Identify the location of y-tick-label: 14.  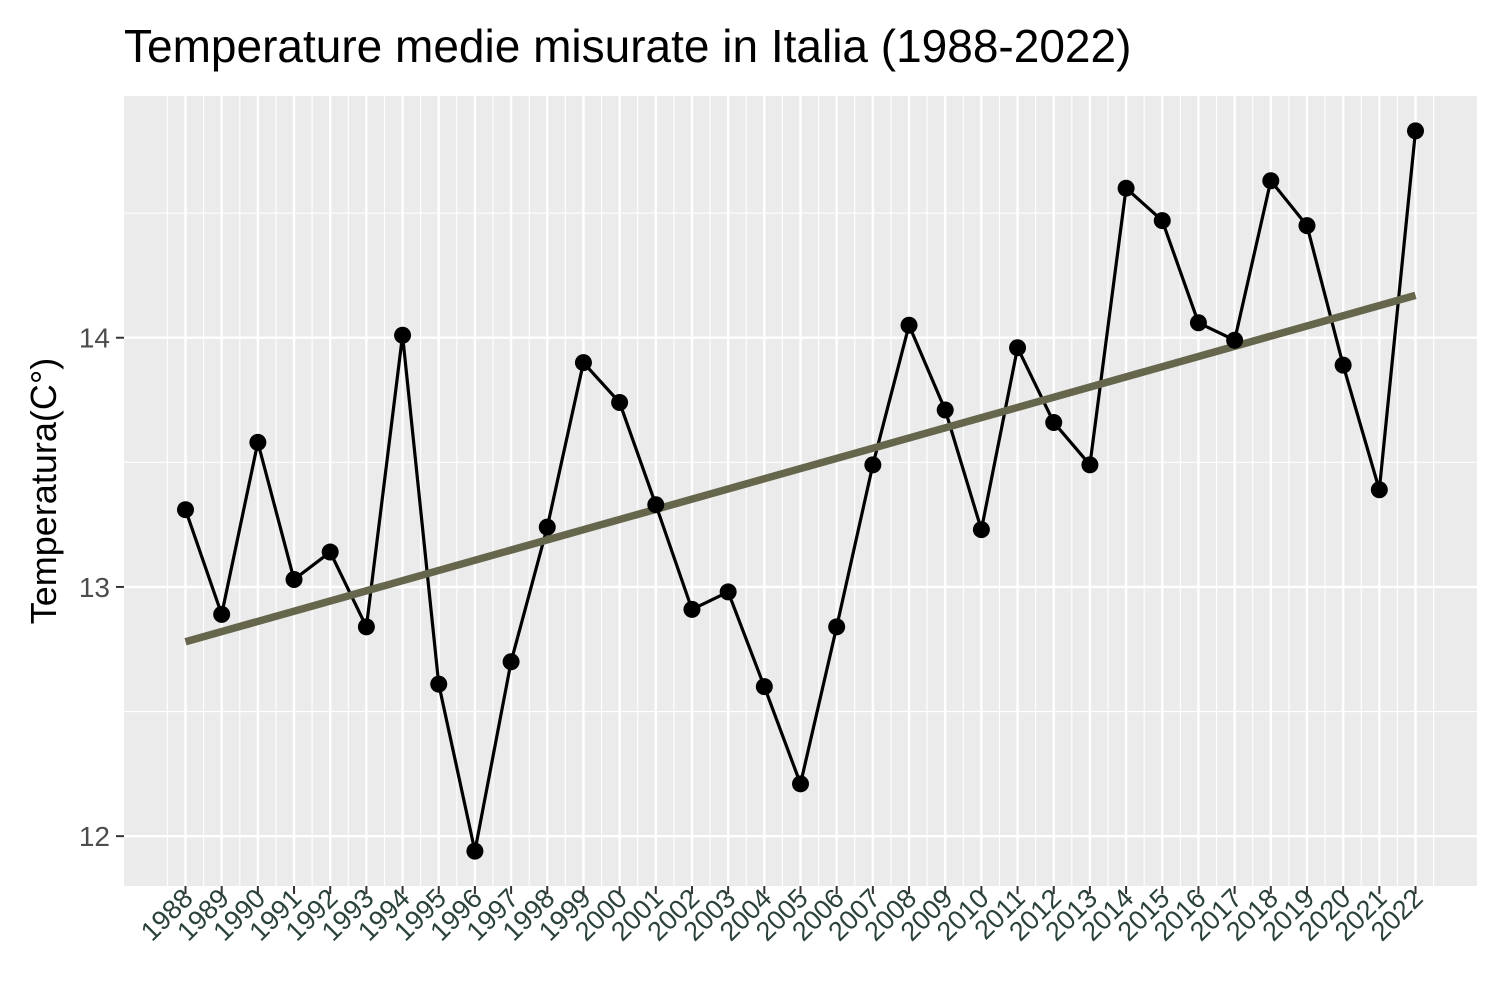
(94, 338).